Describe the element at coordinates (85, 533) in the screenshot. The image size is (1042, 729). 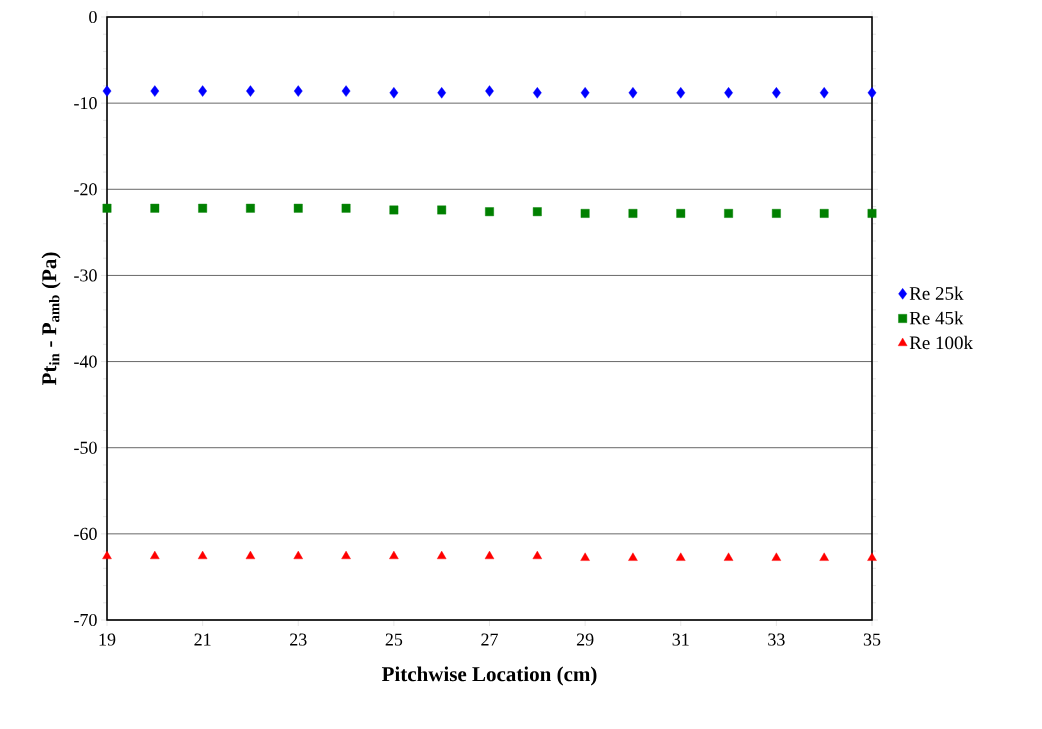
I see `y-tick-label: -60` at that location.